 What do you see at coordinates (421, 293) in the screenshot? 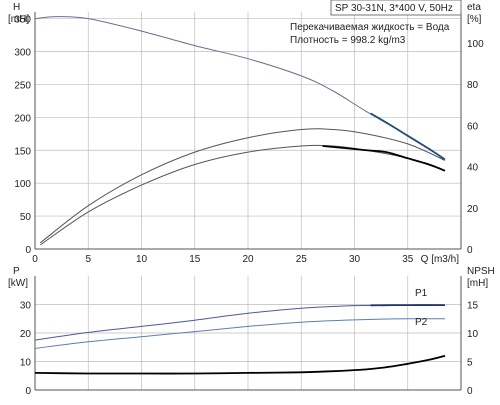
I see `series-label-p1: P1` at bounding box center [421, 293].